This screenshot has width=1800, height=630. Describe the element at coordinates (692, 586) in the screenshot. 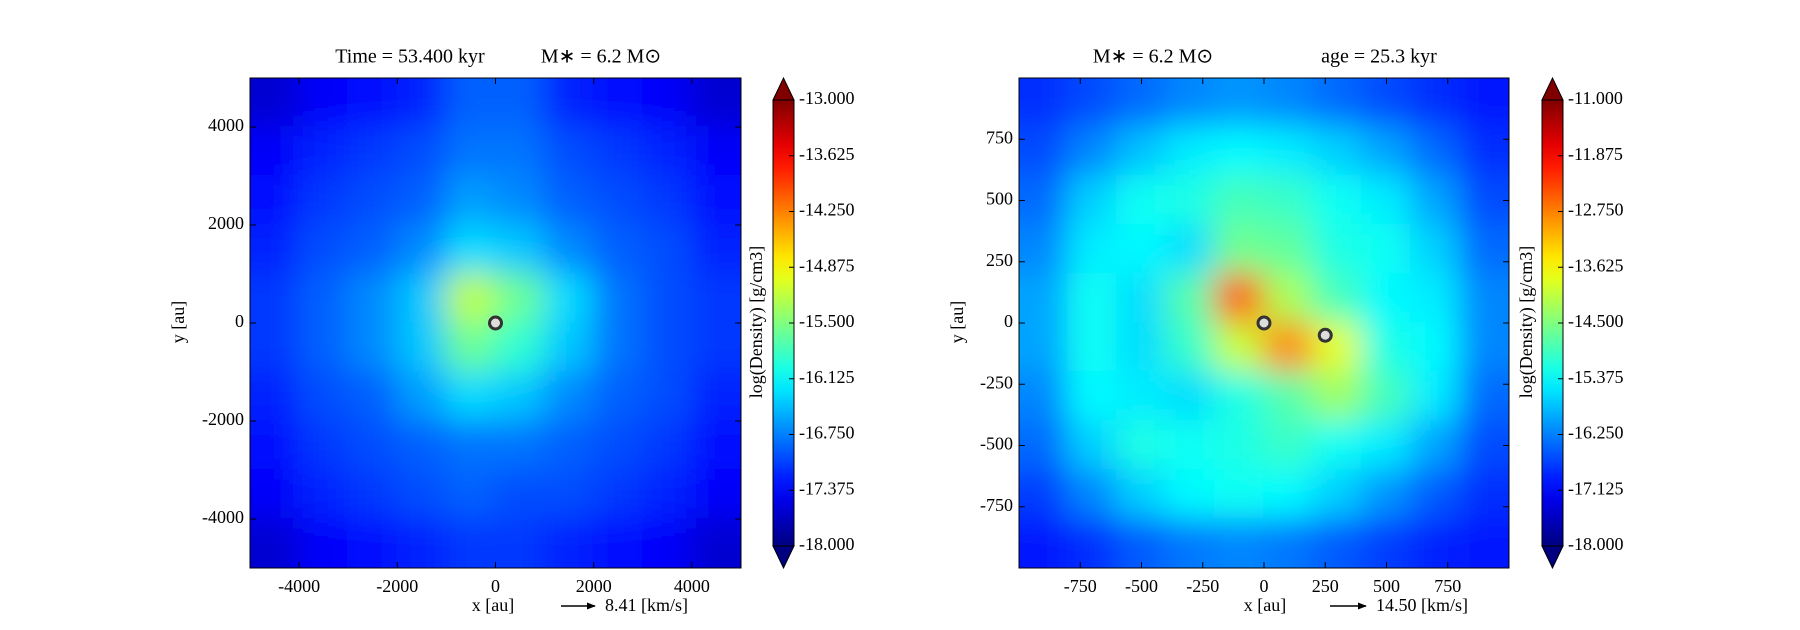

I see `x-tick-label: 4000` at that location.